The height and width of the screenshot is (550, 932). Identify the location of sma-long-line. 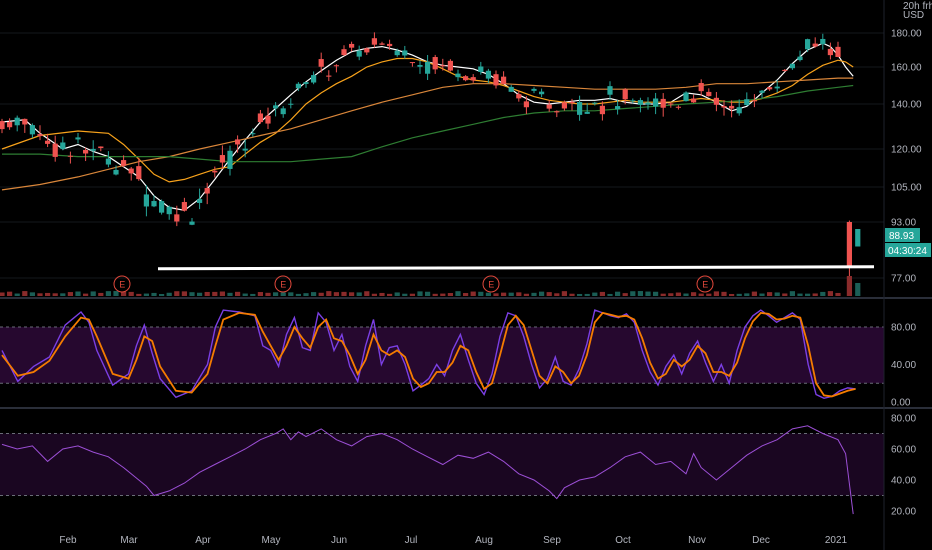
(428, 123).